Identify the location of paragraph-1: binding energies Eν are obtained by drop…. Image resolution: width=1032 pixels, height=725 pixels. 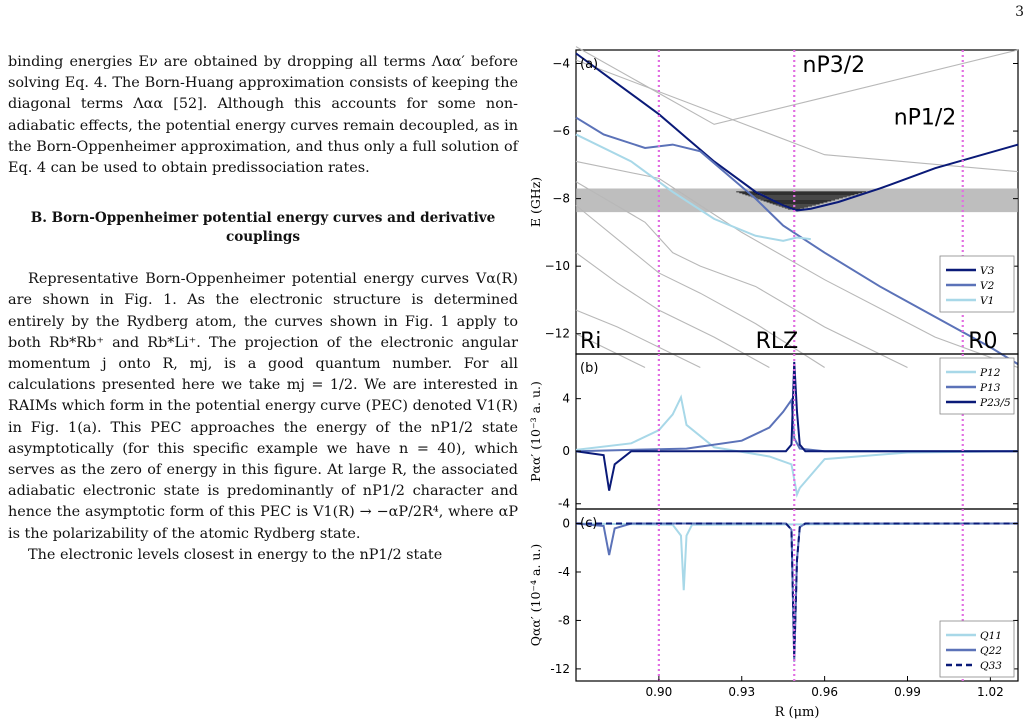
(263, 115).